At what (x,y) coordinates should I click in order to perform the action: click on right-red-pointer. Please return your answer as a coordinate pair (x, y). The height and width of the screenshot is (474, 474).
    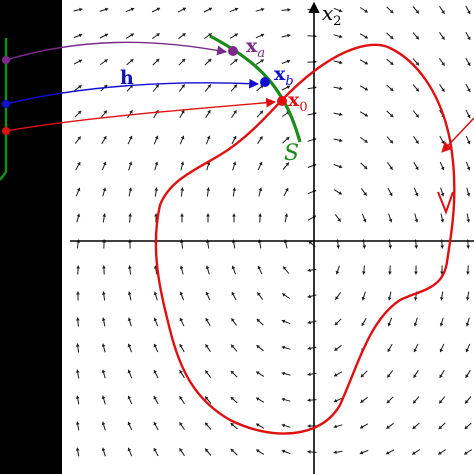
    Looking at the image, I should click on (457, 135).